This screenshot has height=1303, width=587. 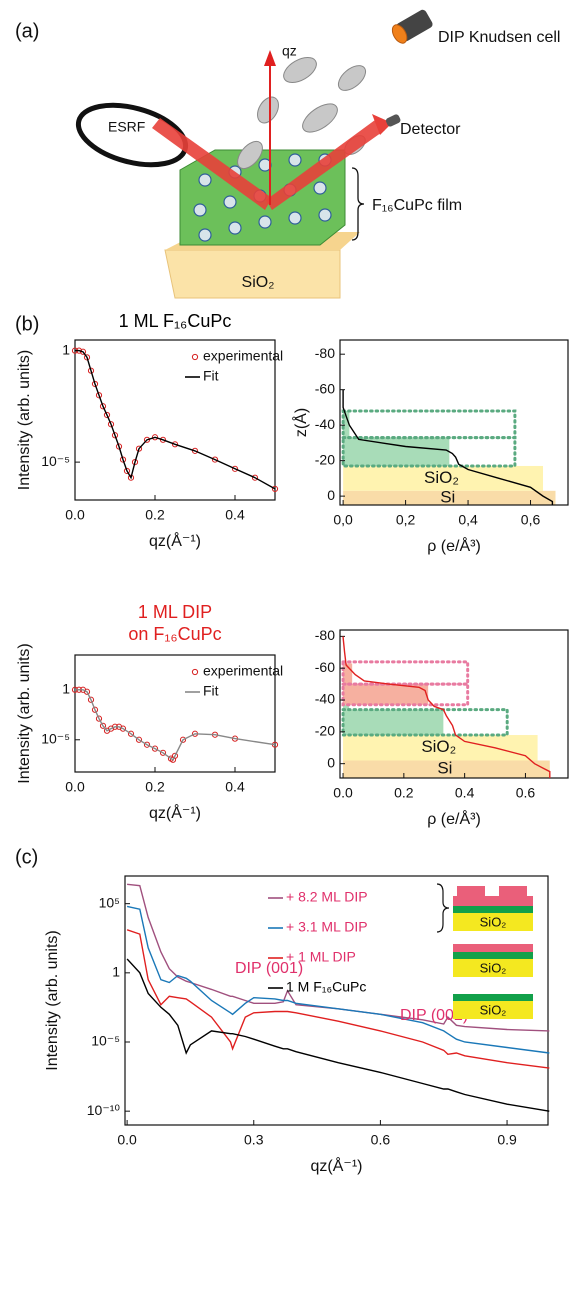 I want to click on annotation: DIP (001), so click(x=269, y=968).